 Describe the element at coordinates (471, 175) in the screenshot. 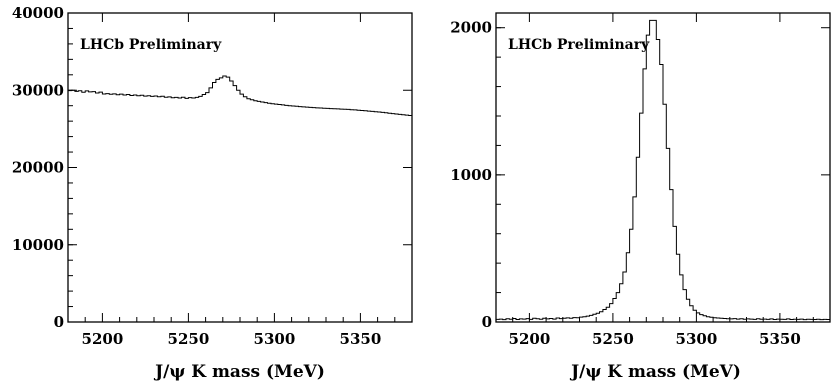

I see `y-tick-label: 1000` at that location.